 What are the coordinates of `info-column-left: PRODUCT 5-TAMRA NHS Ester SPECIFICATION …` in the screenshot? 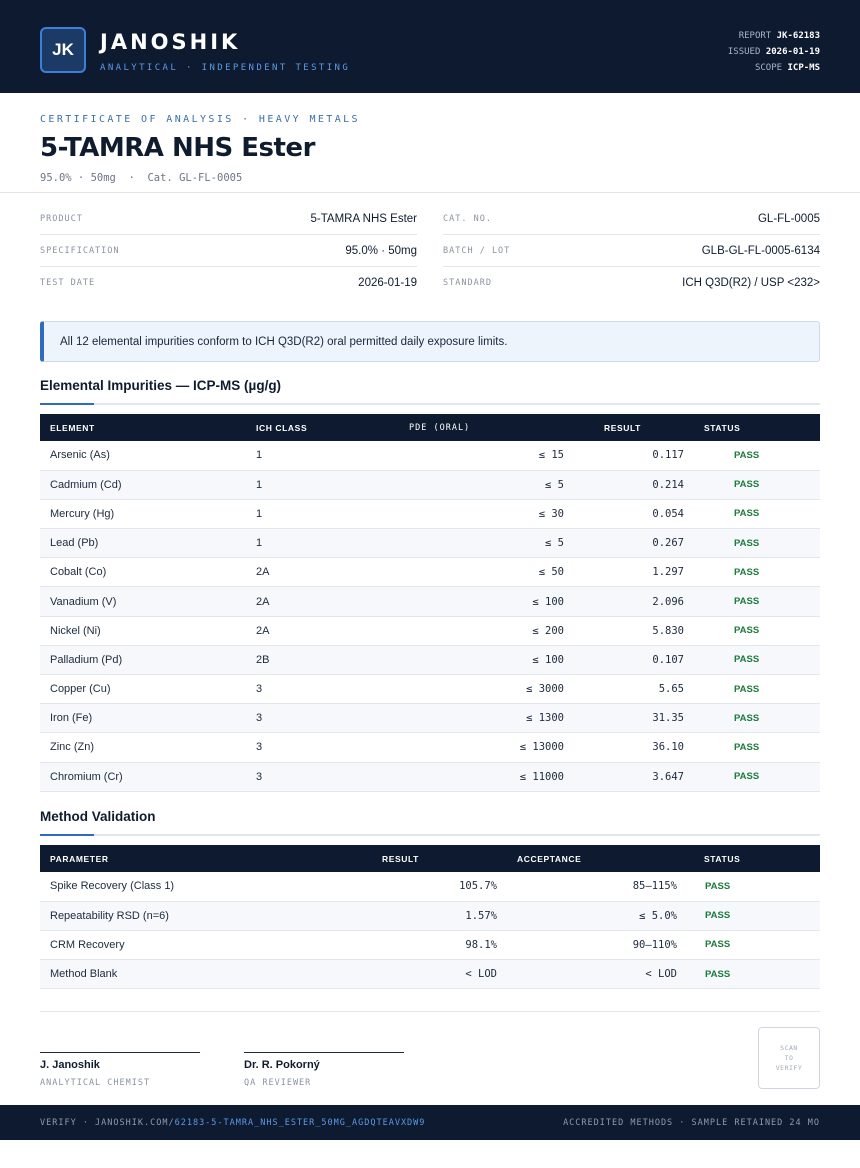 It's located at (228, 251).